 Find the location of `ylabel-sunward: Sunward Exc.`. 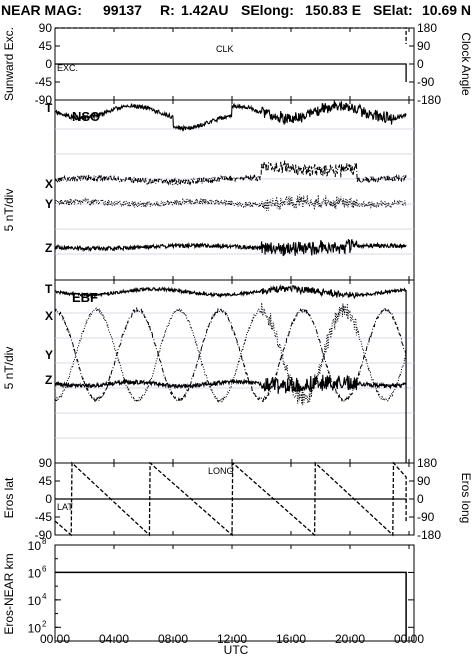

ylabel-sunward: Sunward Exc. is located at coordinates (9, 64).